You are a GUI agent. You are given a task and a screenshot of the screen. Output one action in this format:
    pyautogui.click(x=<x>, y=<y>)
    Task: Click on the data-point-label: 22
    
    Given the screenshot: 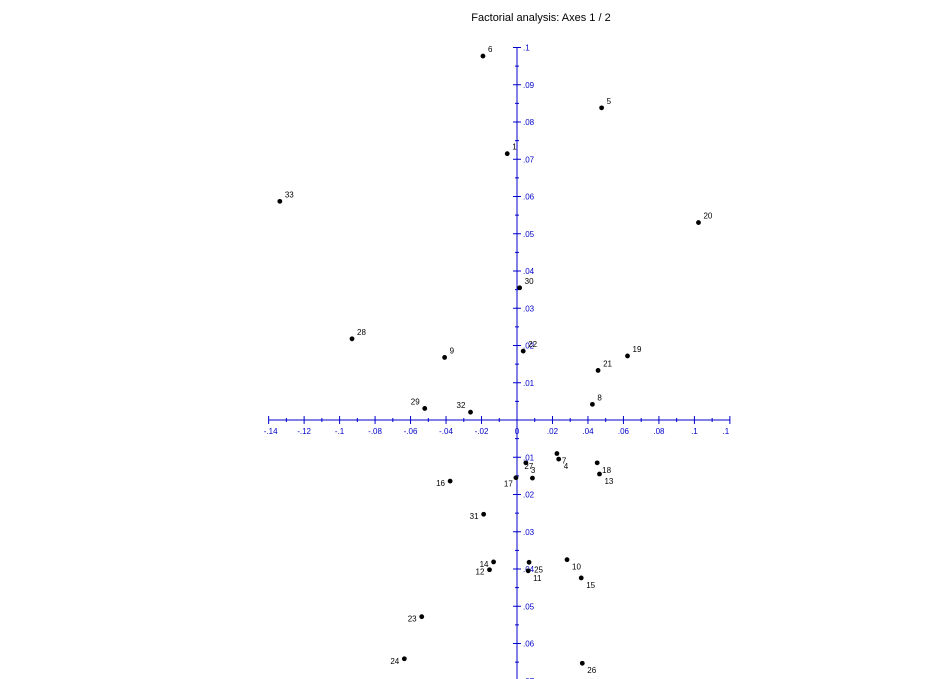 What is the action you would take?
    pyautogui.click(x=532, y=344)
    